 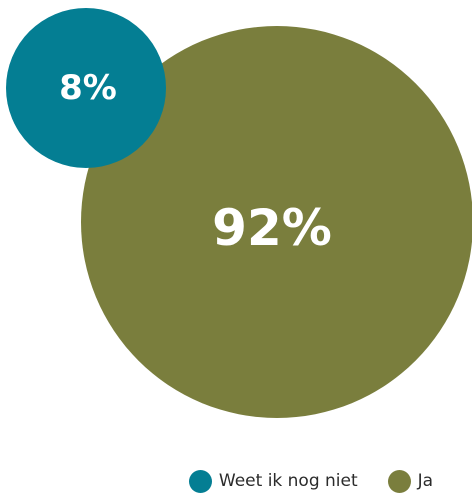 I want to click on legend-item-ja: Ja, so click(x=410, y=481).